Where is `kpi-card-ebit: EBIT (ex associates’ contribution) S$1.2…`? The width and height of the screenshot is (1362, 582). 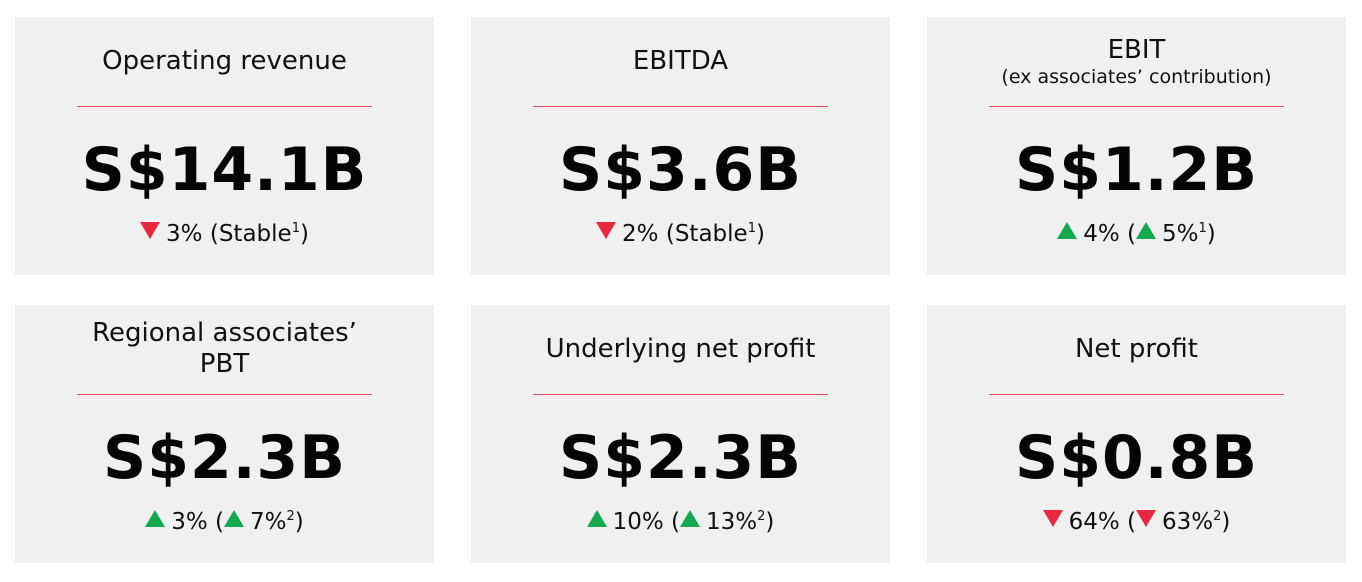
kpi-card-ebit: EBIT (ex associates’ contribution) S$1.2… is located at coordinates (1136, 146).